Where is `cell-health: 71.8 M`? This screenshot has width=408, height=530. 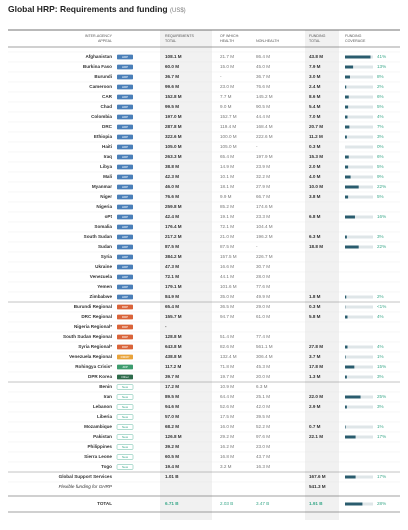 cell-health: 71.8 M is located at coordinates (227, 366).